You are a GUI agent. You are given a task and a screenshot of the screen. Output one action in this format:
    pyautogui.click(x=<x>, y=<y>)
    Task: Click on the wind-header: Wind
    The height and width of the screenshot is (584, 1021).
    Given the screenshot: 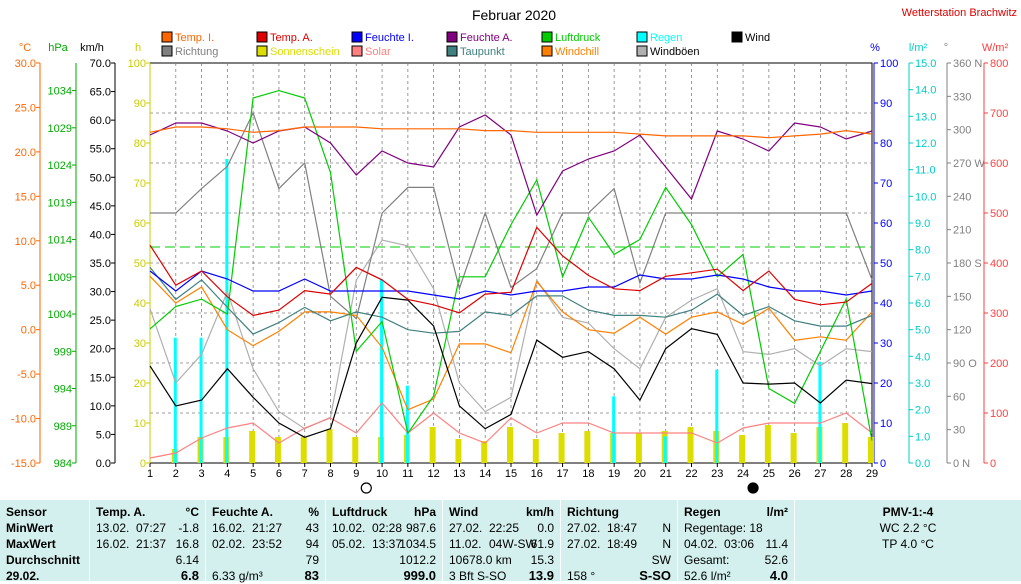 What is the action you would take?
    pyautogui.click(x=464, y=512)
    